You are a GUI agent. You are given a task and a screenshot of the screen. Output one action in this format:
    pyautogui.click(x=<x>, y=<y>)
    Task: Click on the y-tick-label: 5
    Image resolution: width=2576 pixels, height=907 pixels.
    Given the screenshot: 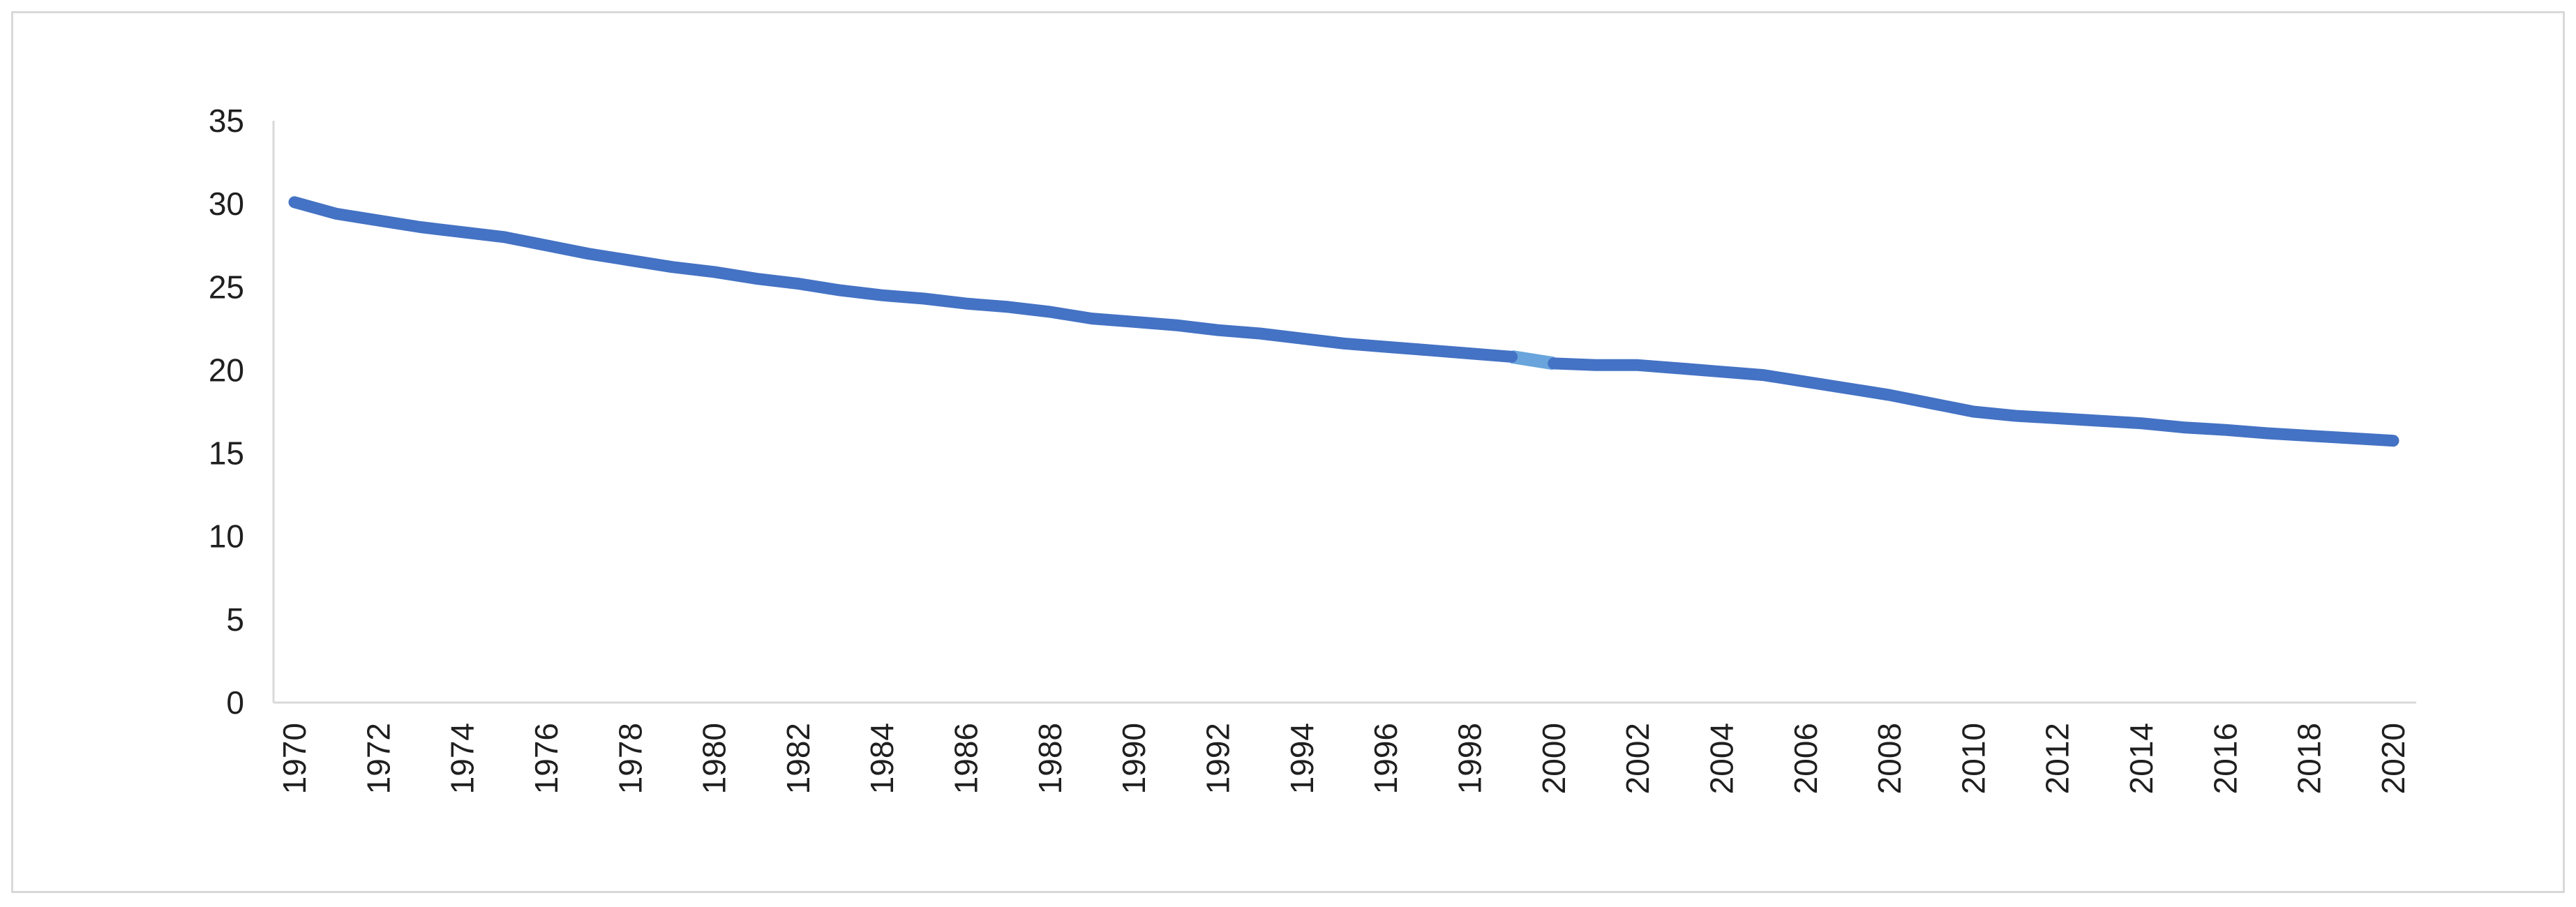 What is the action you would take?
    pyautogui.click(x=235, y=619)
    